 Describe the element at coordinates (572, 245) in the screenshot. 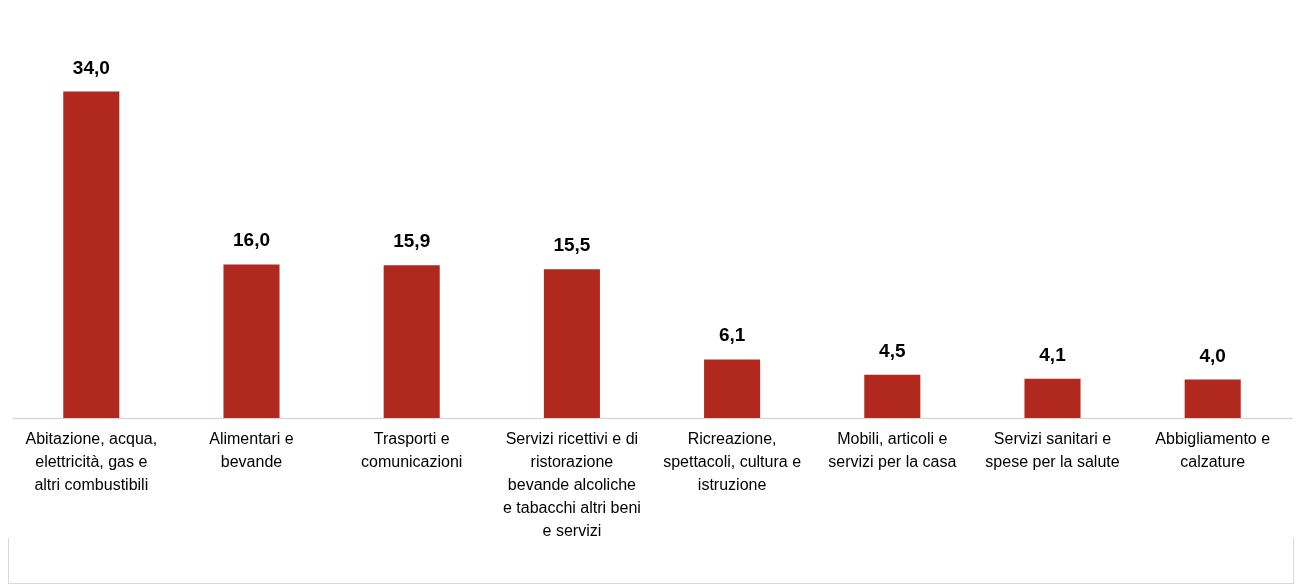

I see `data-label: 15,5` at that location.